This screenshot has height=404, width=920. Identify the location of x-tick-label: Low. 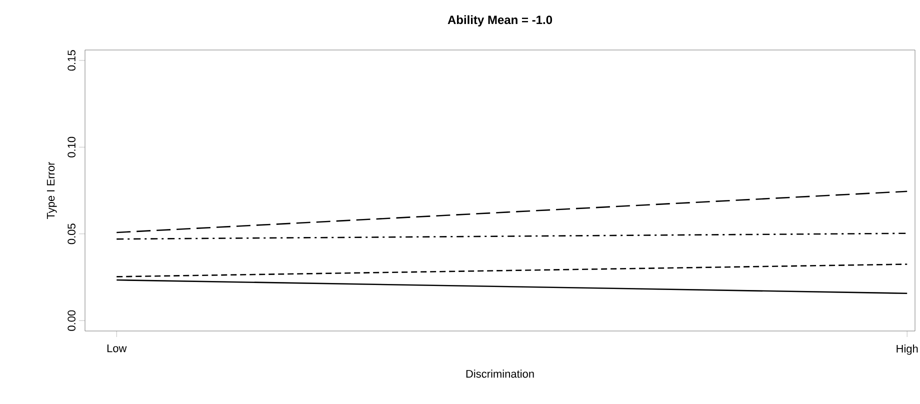
(117, 348).